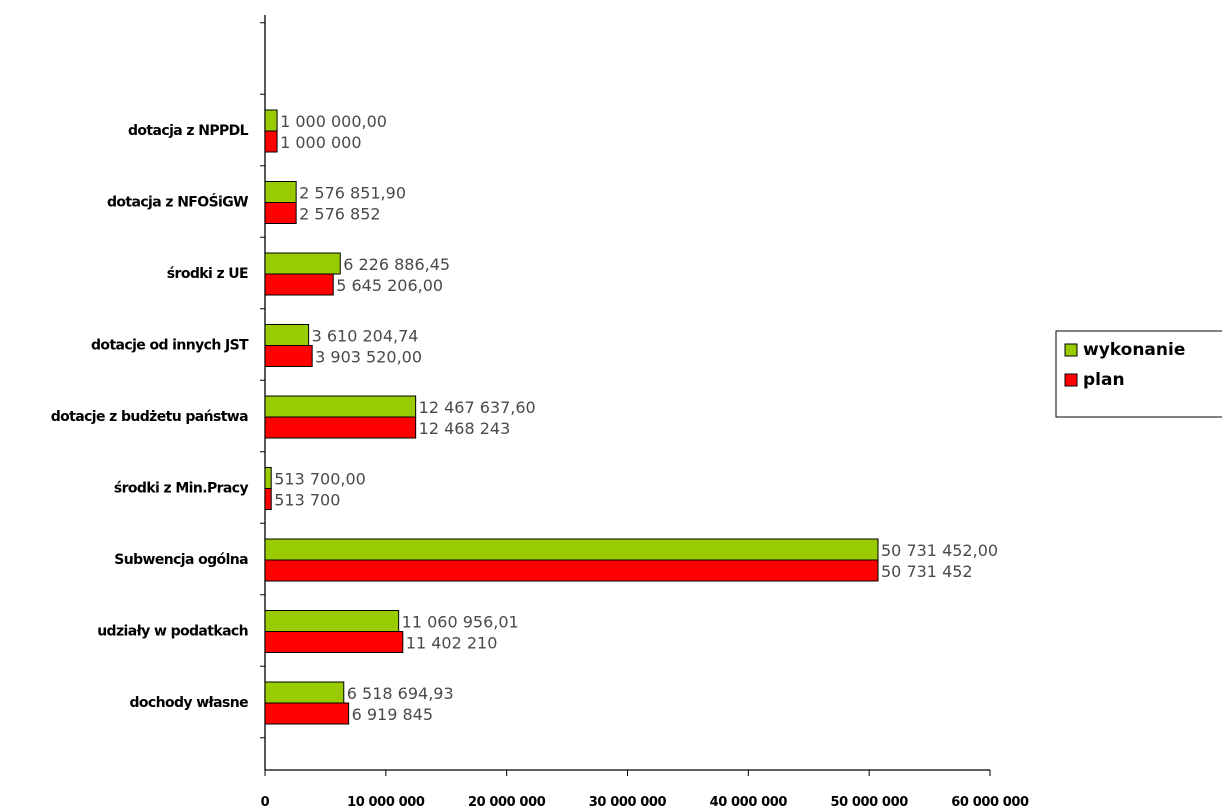  What do you see at coordinates (1104, 380) in the screenshot?
I see `legend-label-plan: plan` at bounding box center [1104, 380].